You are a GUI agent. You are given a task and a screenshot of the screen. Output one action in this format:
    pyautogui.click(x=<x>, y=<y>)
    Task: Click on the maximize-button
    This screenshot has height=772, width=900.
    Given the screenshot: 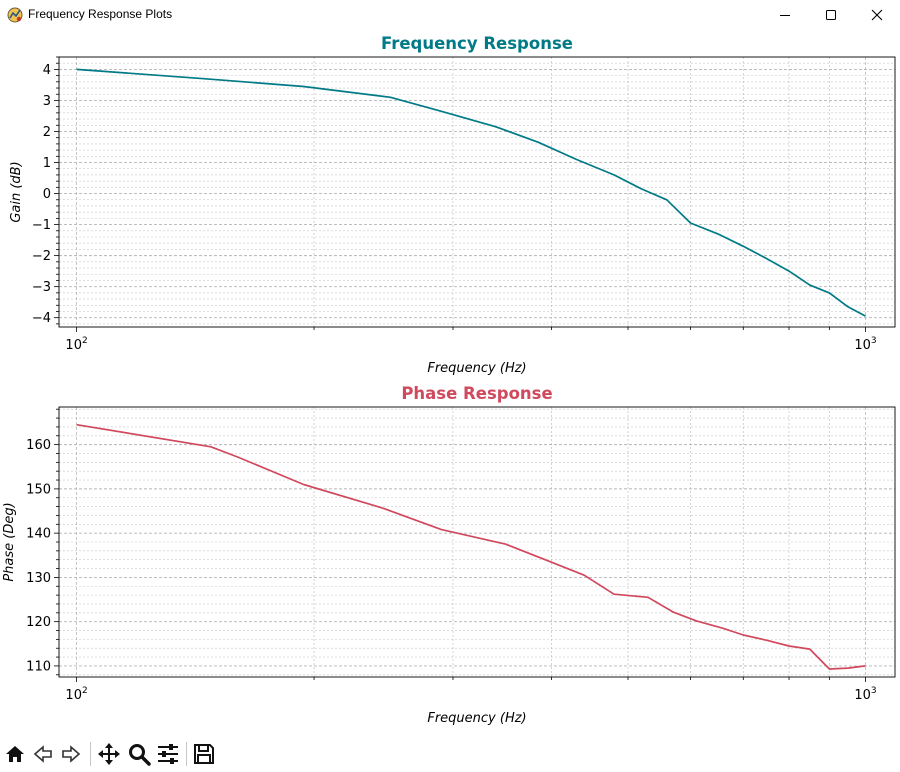 What is the action you would take?
    pyautogui.click(x=831, y=15)
    